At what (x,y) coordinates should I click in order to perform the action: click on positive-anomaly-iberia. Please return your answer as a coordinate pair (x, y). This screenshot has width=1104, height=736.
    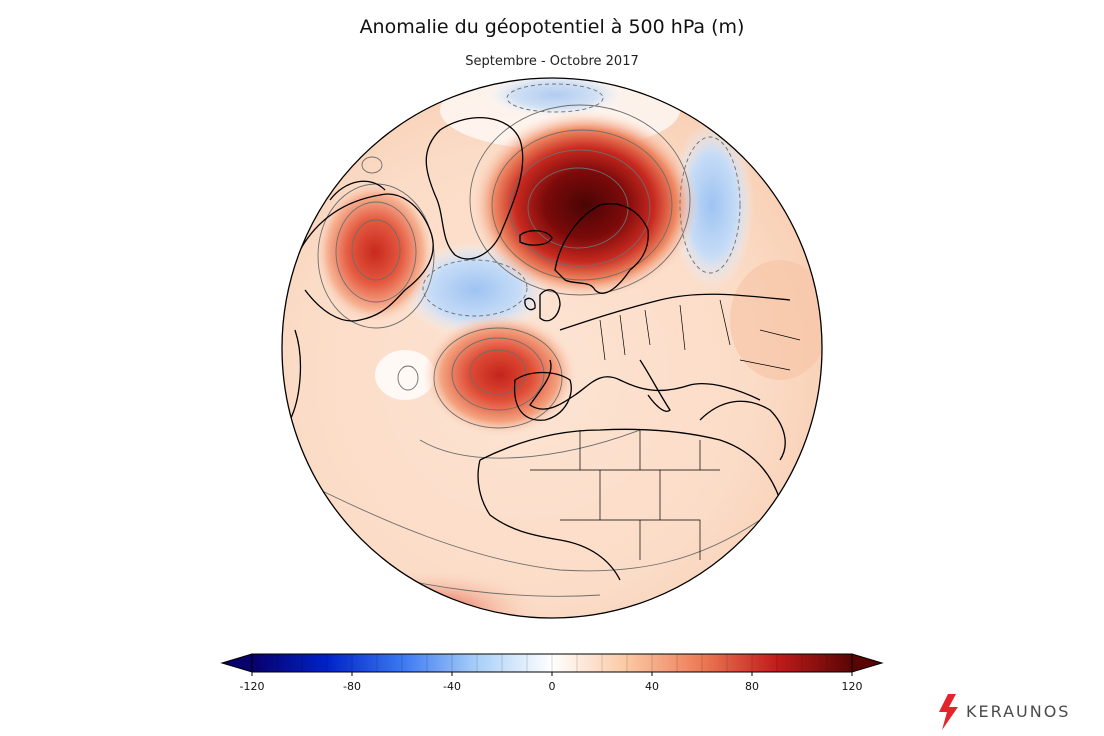
    Looking at the image, I should click on (500, 375).